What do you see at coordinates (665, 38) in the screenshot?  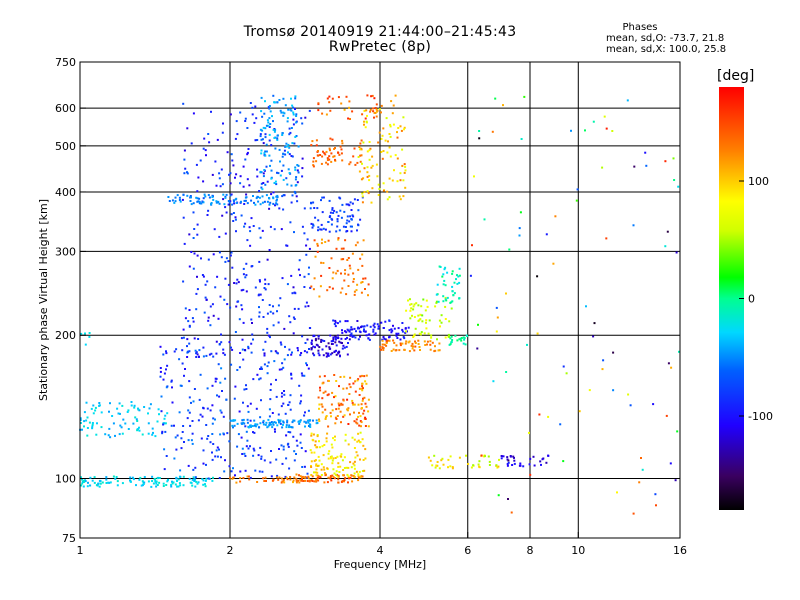 I see `phase-stats-o-mode: mean, sd,O: -73.7, 21.8` at bounding box center [665, 38].